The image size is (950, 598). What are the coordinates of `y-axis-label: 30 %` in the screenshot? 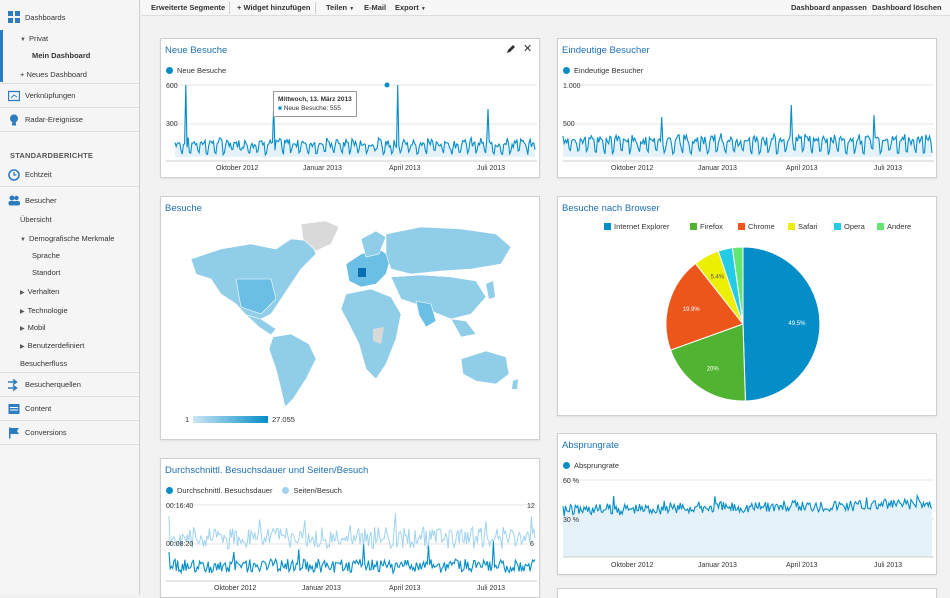 It's located at (571, 520).